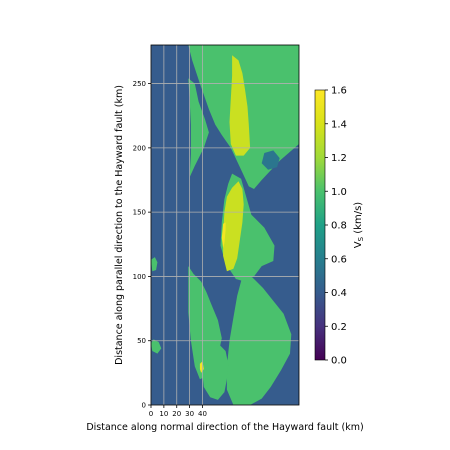 The image size is (450, 450). I want to click on colorbar-label: VS (km/s), so click(359, 225).